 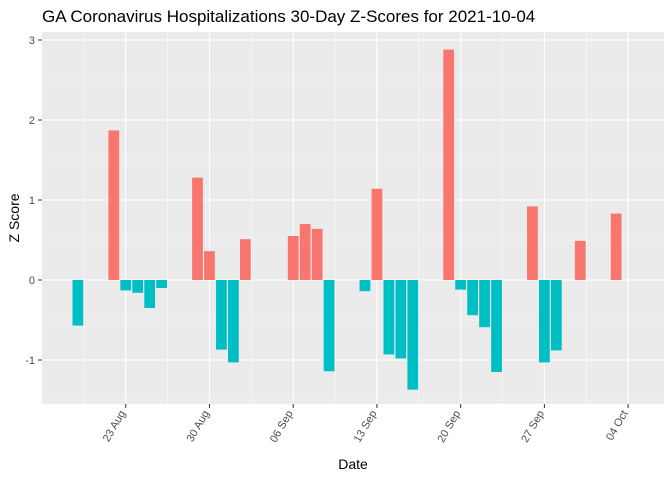 What do you see at coordinates (353, 464) in the screenshot?
I see `x-axis-title: Date` at bounding box center [353, 464].